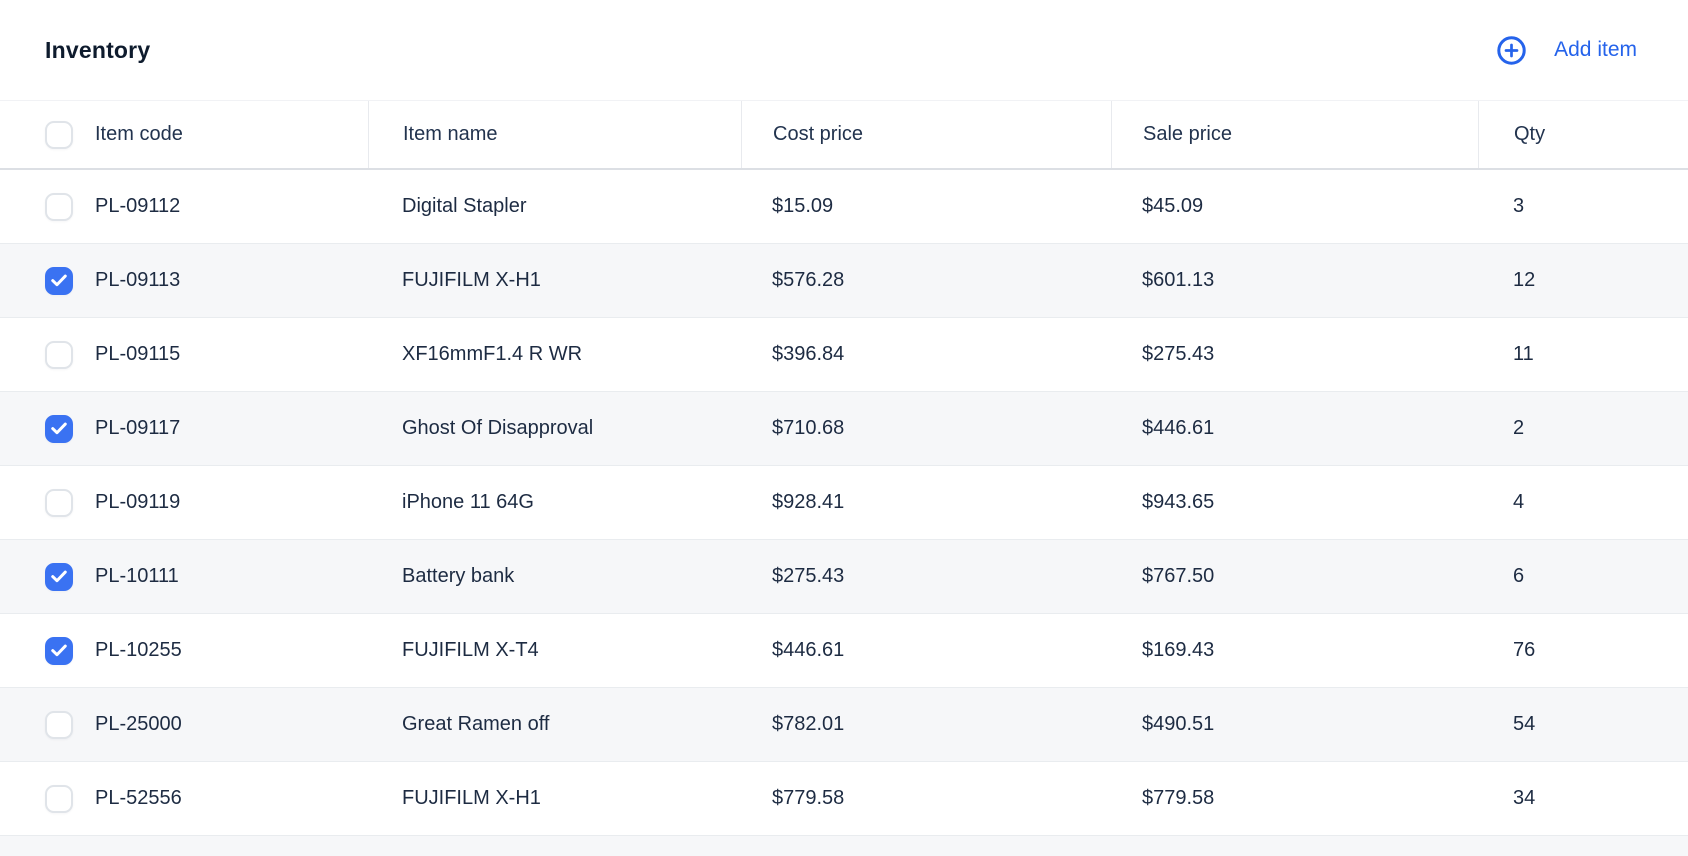  I want to click on item-name-cell: Ghost Of Disapproval, so click(554, 428).